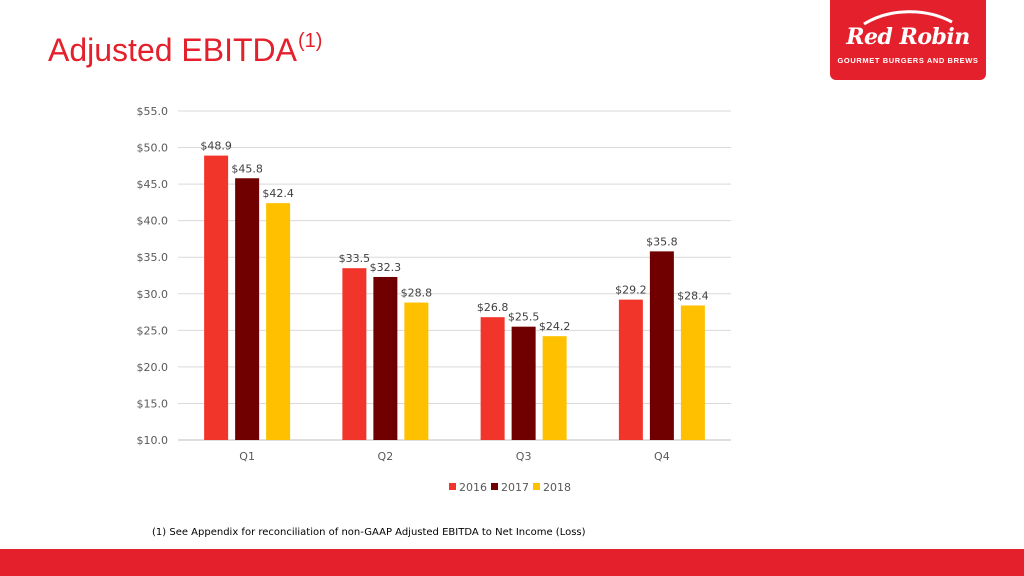 This screenshot has height=576, width=1024. Describe the element at coordinates (385, 358) in the screenshot. I see `bar-2017-Q2` at that location.